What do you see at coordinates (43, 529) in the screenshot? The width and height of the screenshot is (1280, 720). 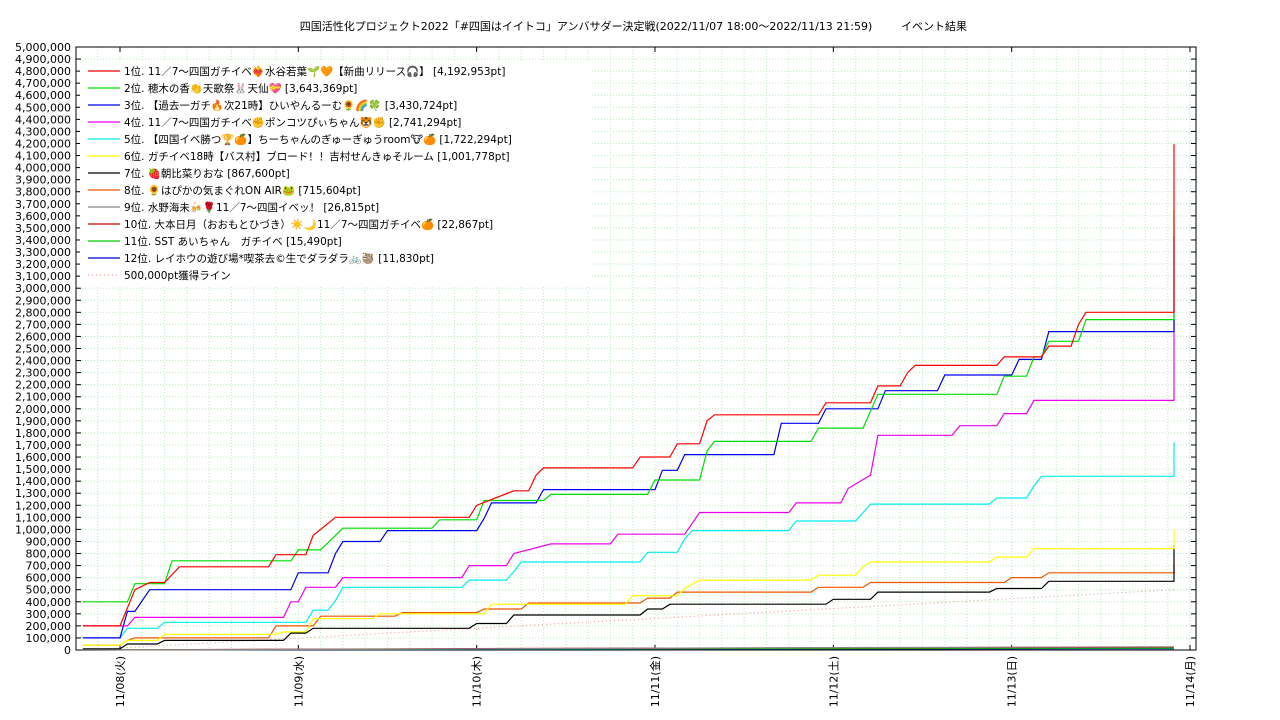 I see `y-tick-label: 1,000,000` at bounding box center [43, 529].